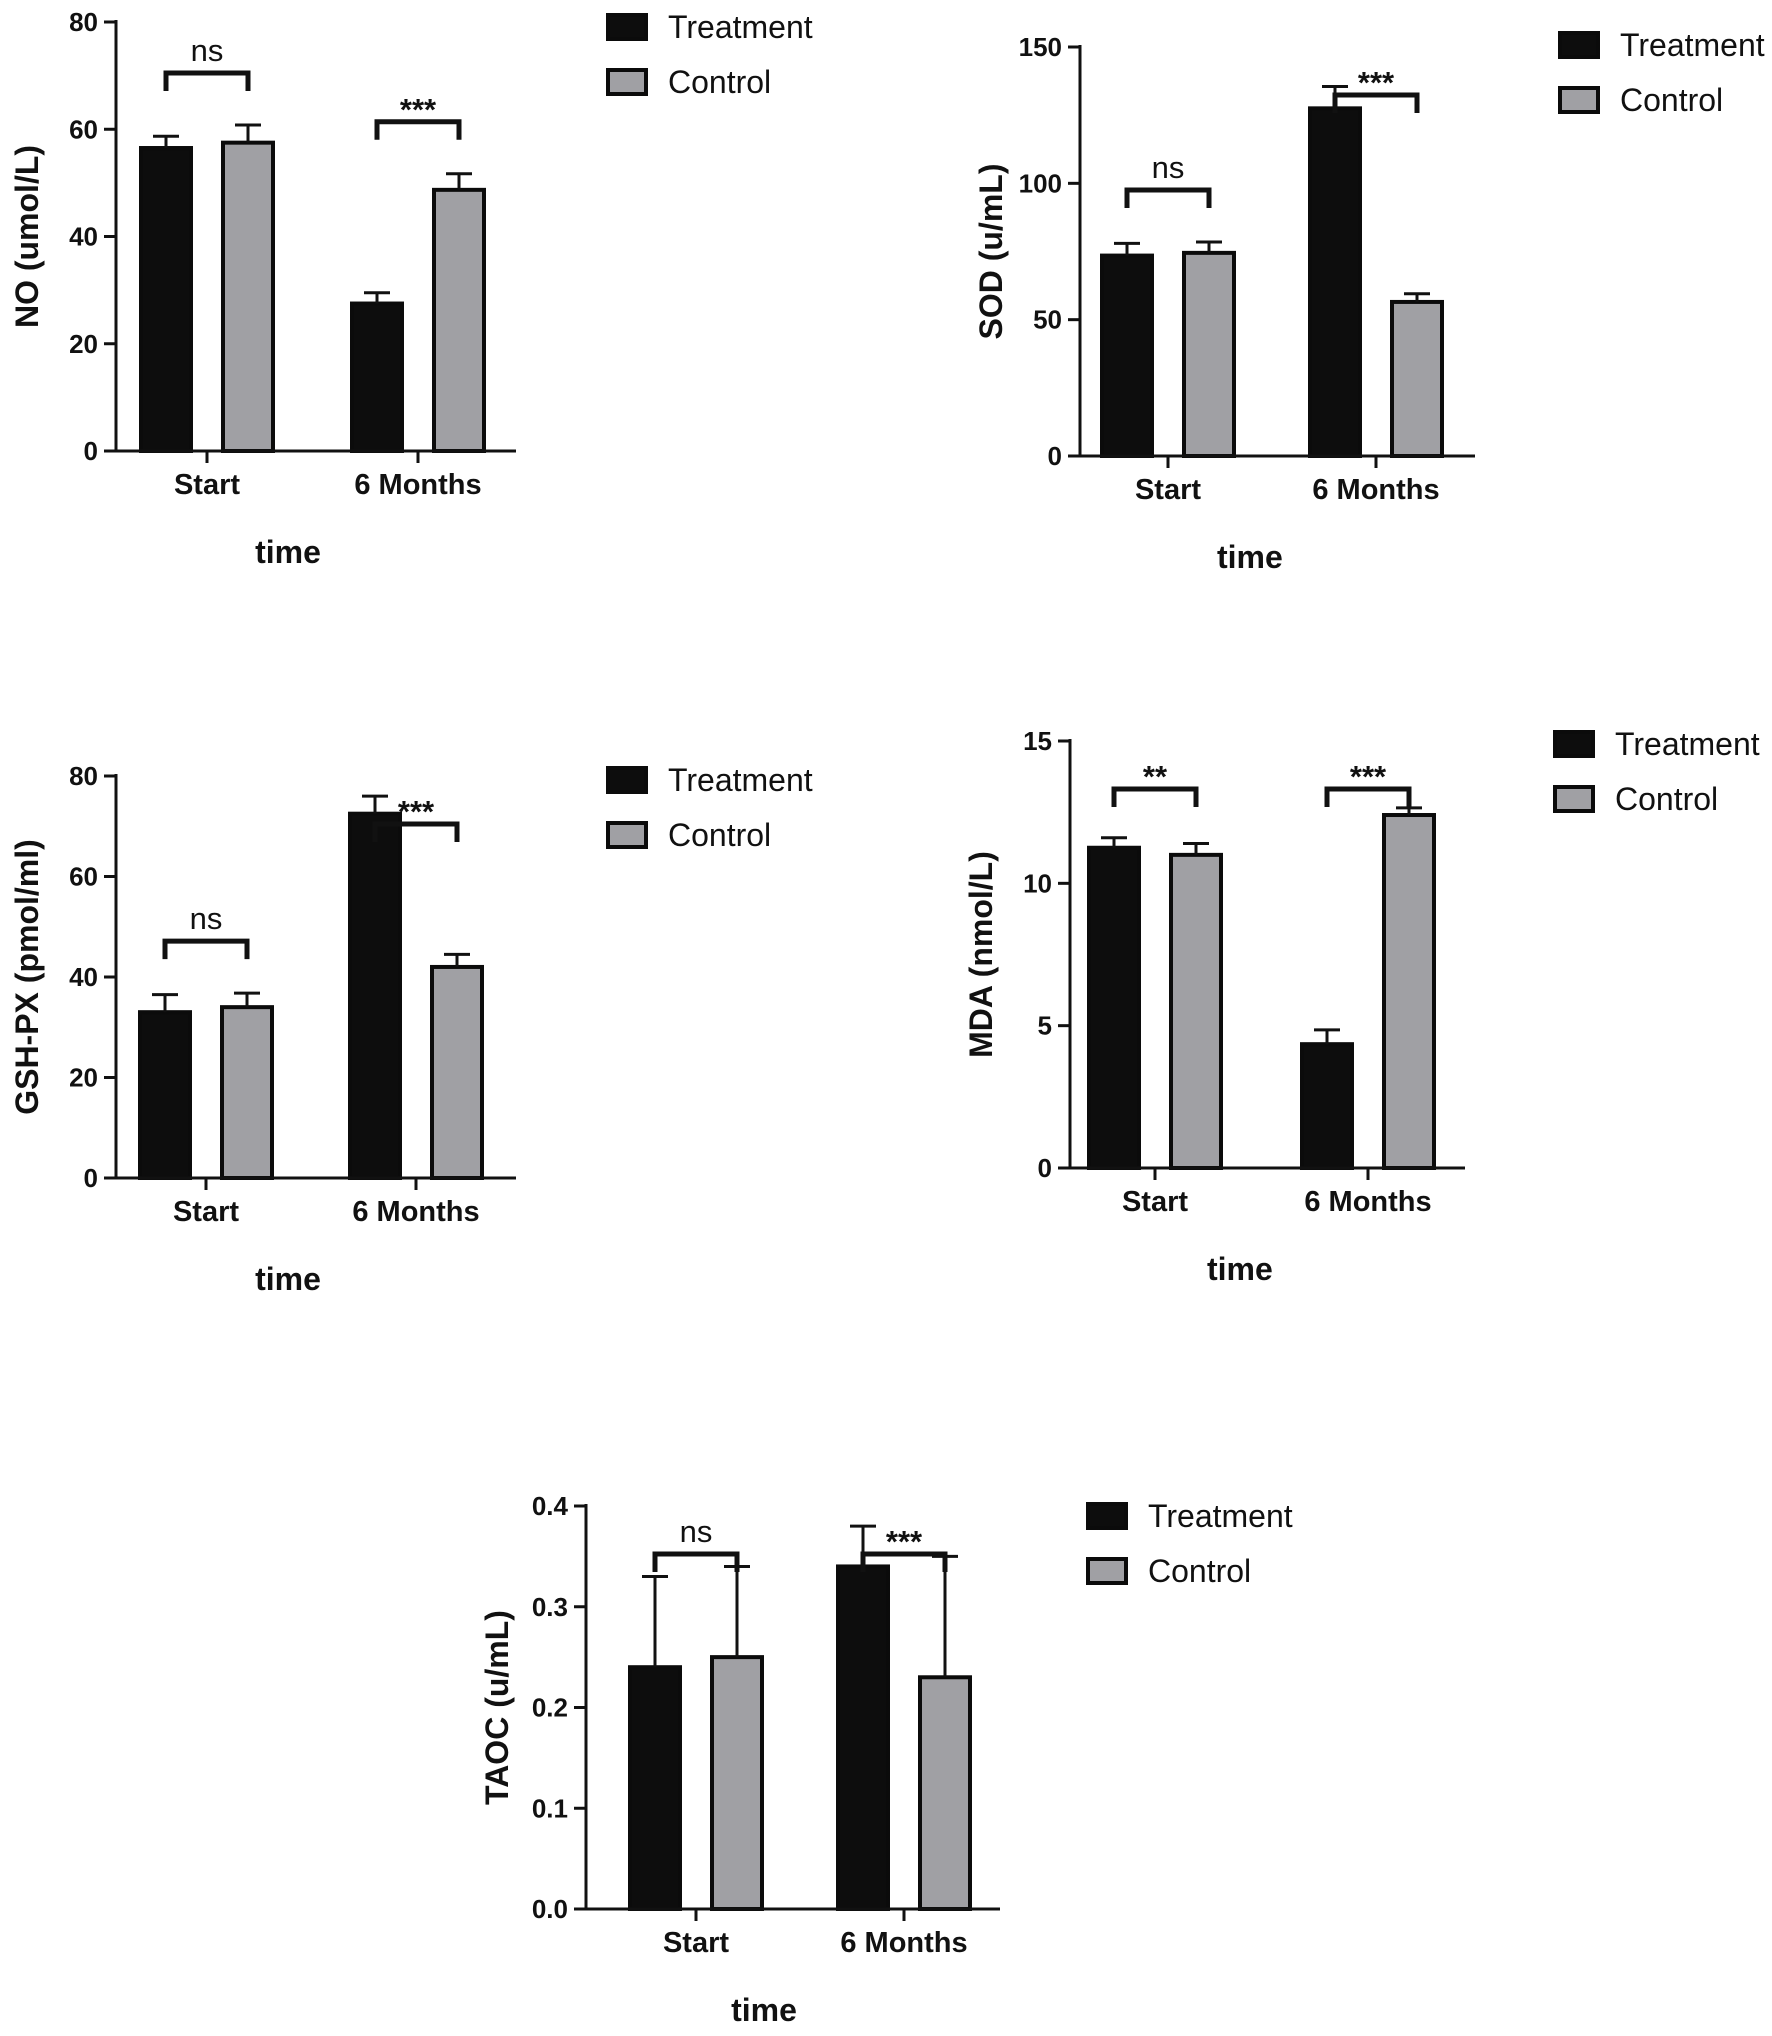 The height and width of the screenshot is (2036, 1772). I want to click on significance-label: **, so click(1155, 776).